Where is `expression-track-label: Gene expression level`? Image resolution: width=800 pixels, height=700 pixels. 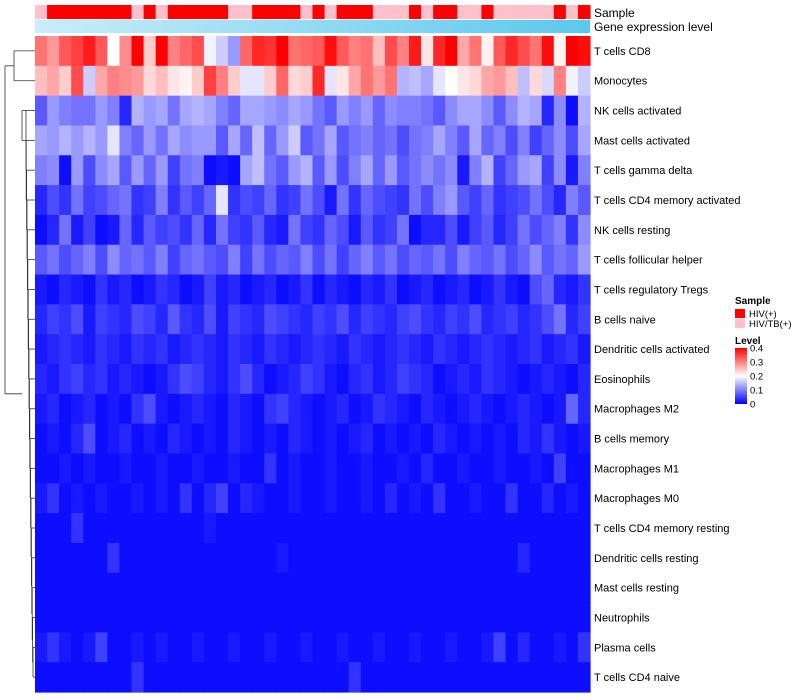
expression-track-label: Gene expression level is located at coordinates (653, 27).